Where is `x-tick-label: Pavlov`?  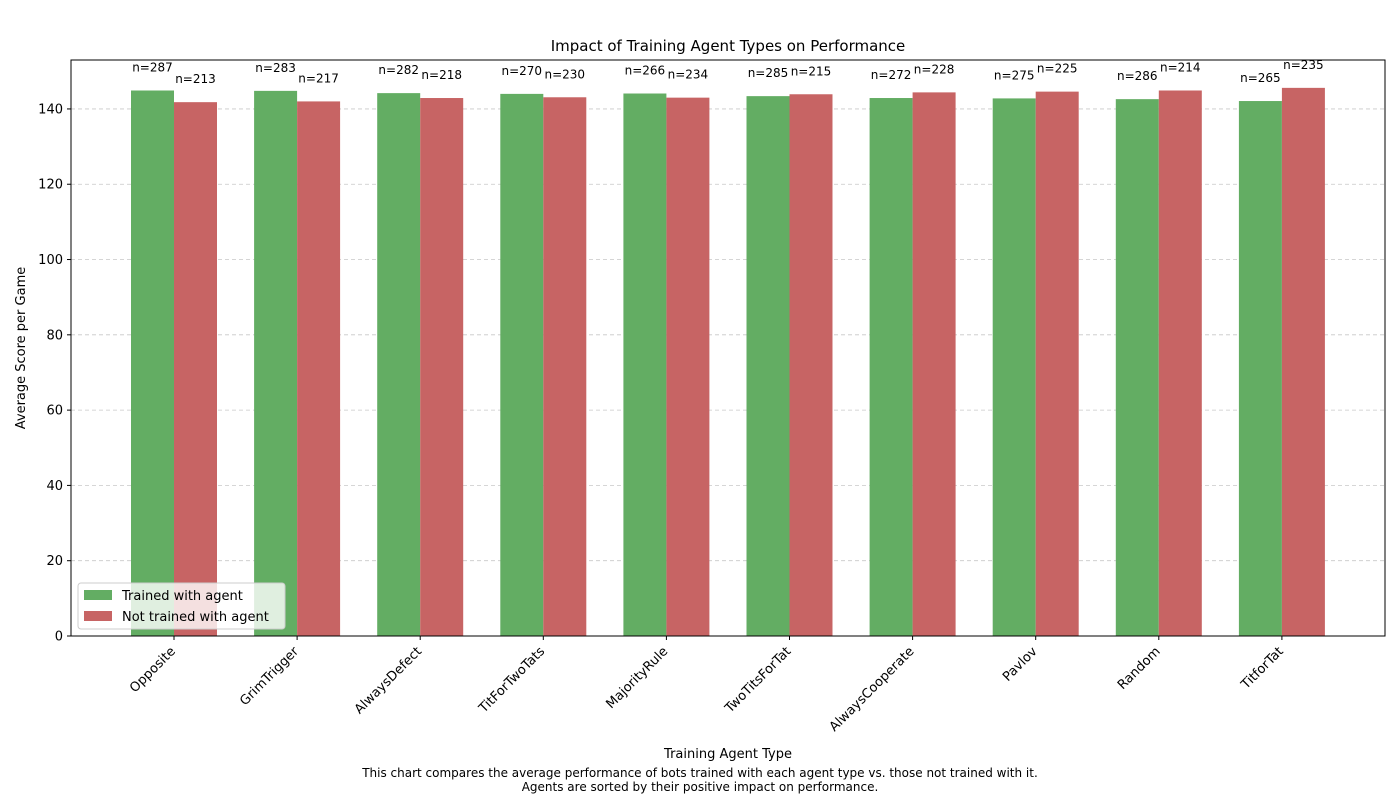
x-tick-label: Pavlov is located at coordinates (1020, 664).